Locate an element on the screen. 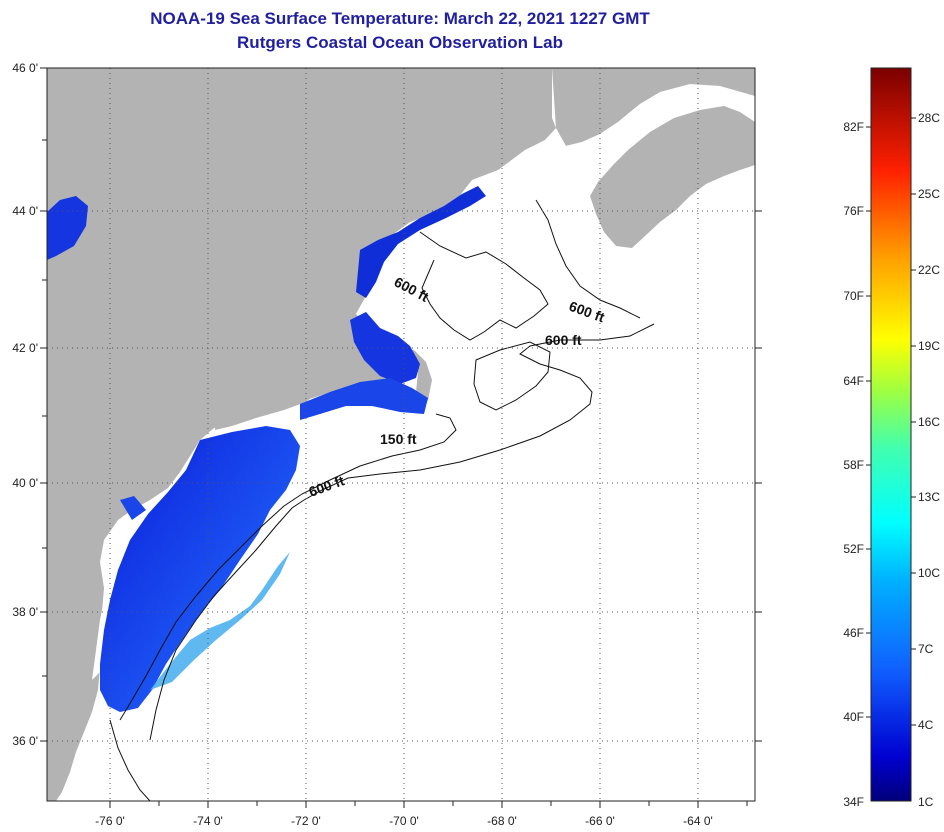 This screenshot has width=944, height=832. colorbar-label-c: 7C is located at coordinates (926, 649).